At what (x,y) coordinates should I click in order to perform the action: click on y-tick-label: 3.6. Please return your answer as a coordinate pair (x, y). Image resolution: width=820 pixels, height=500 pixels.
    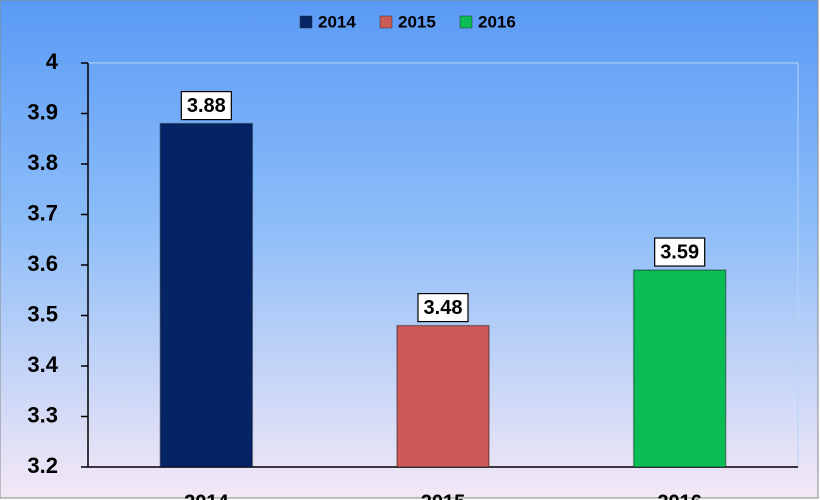
    Looking at the image, I should click on (42, 263).